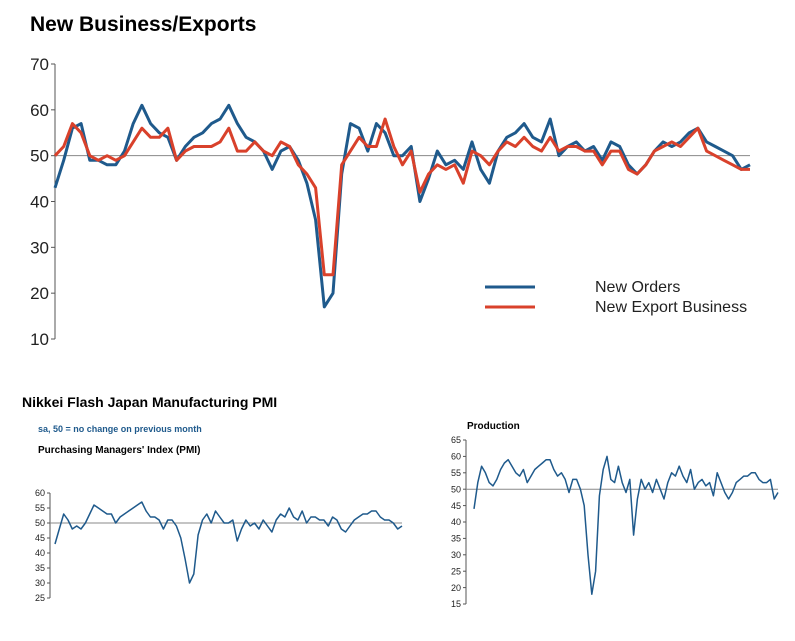  I want to click on chart-note: sa, 50 = no change on previous month, so click(120, 429).